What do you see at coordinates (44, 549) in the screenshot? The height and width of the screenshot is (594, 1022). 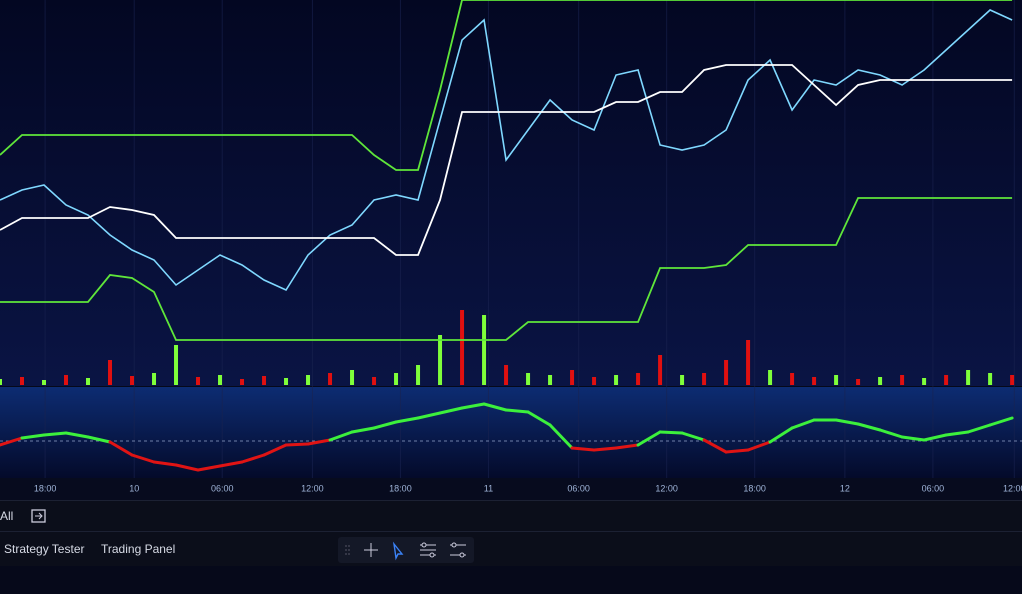 I see `tab: Strategy Tester` at bounding box center [44, 549].